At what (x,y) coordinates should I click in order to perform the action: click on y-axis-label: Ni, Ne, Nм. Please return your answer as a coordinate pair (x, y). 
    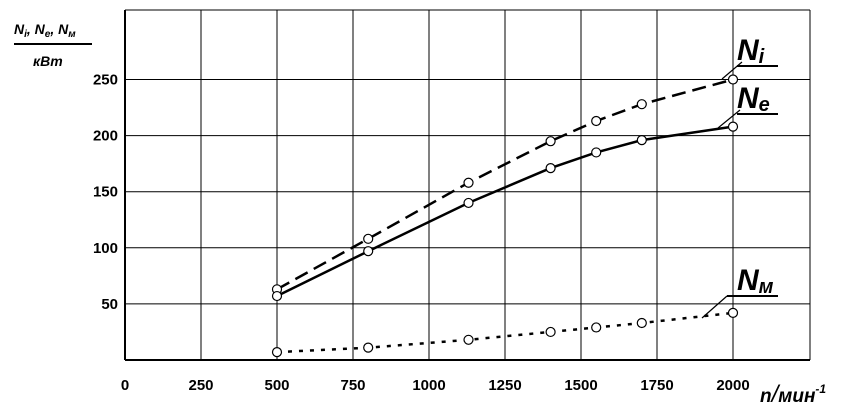
    Looking at the image, I should click on (45, 30).